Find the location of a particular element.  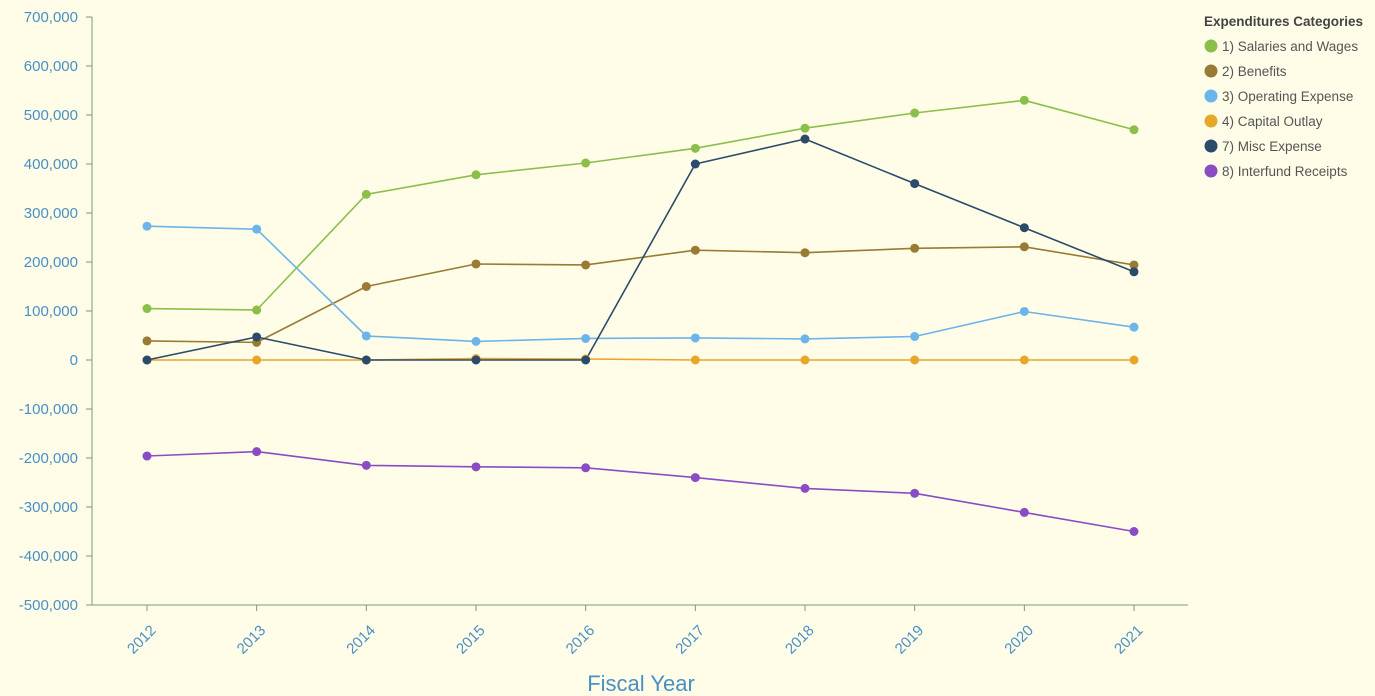

legend-item: 2) Benefits is located at coordinates (1245, 71).